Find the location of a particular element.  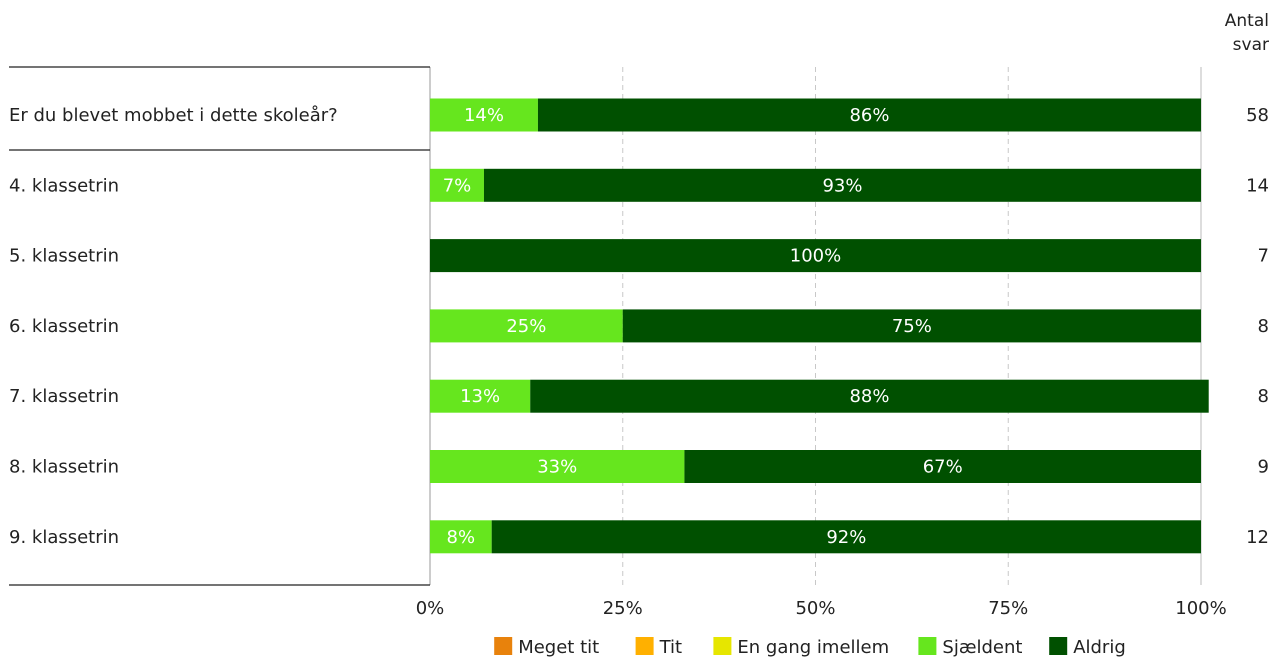

bar-value-label: 8% is located at coordinates (461, 537).